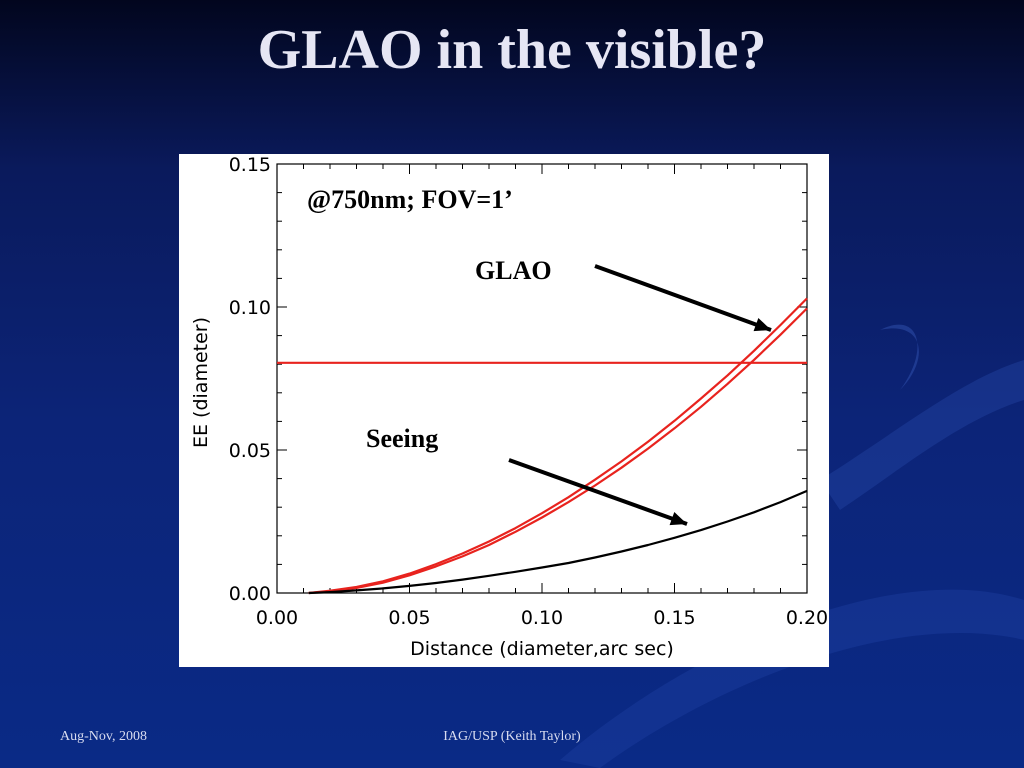 The width and height of the screenshot is (1024, 768). What do you see at coordinates (277, 618) in the screenshot?
I see `x-tick-label: 0.00` at bounding box center [277, 618].